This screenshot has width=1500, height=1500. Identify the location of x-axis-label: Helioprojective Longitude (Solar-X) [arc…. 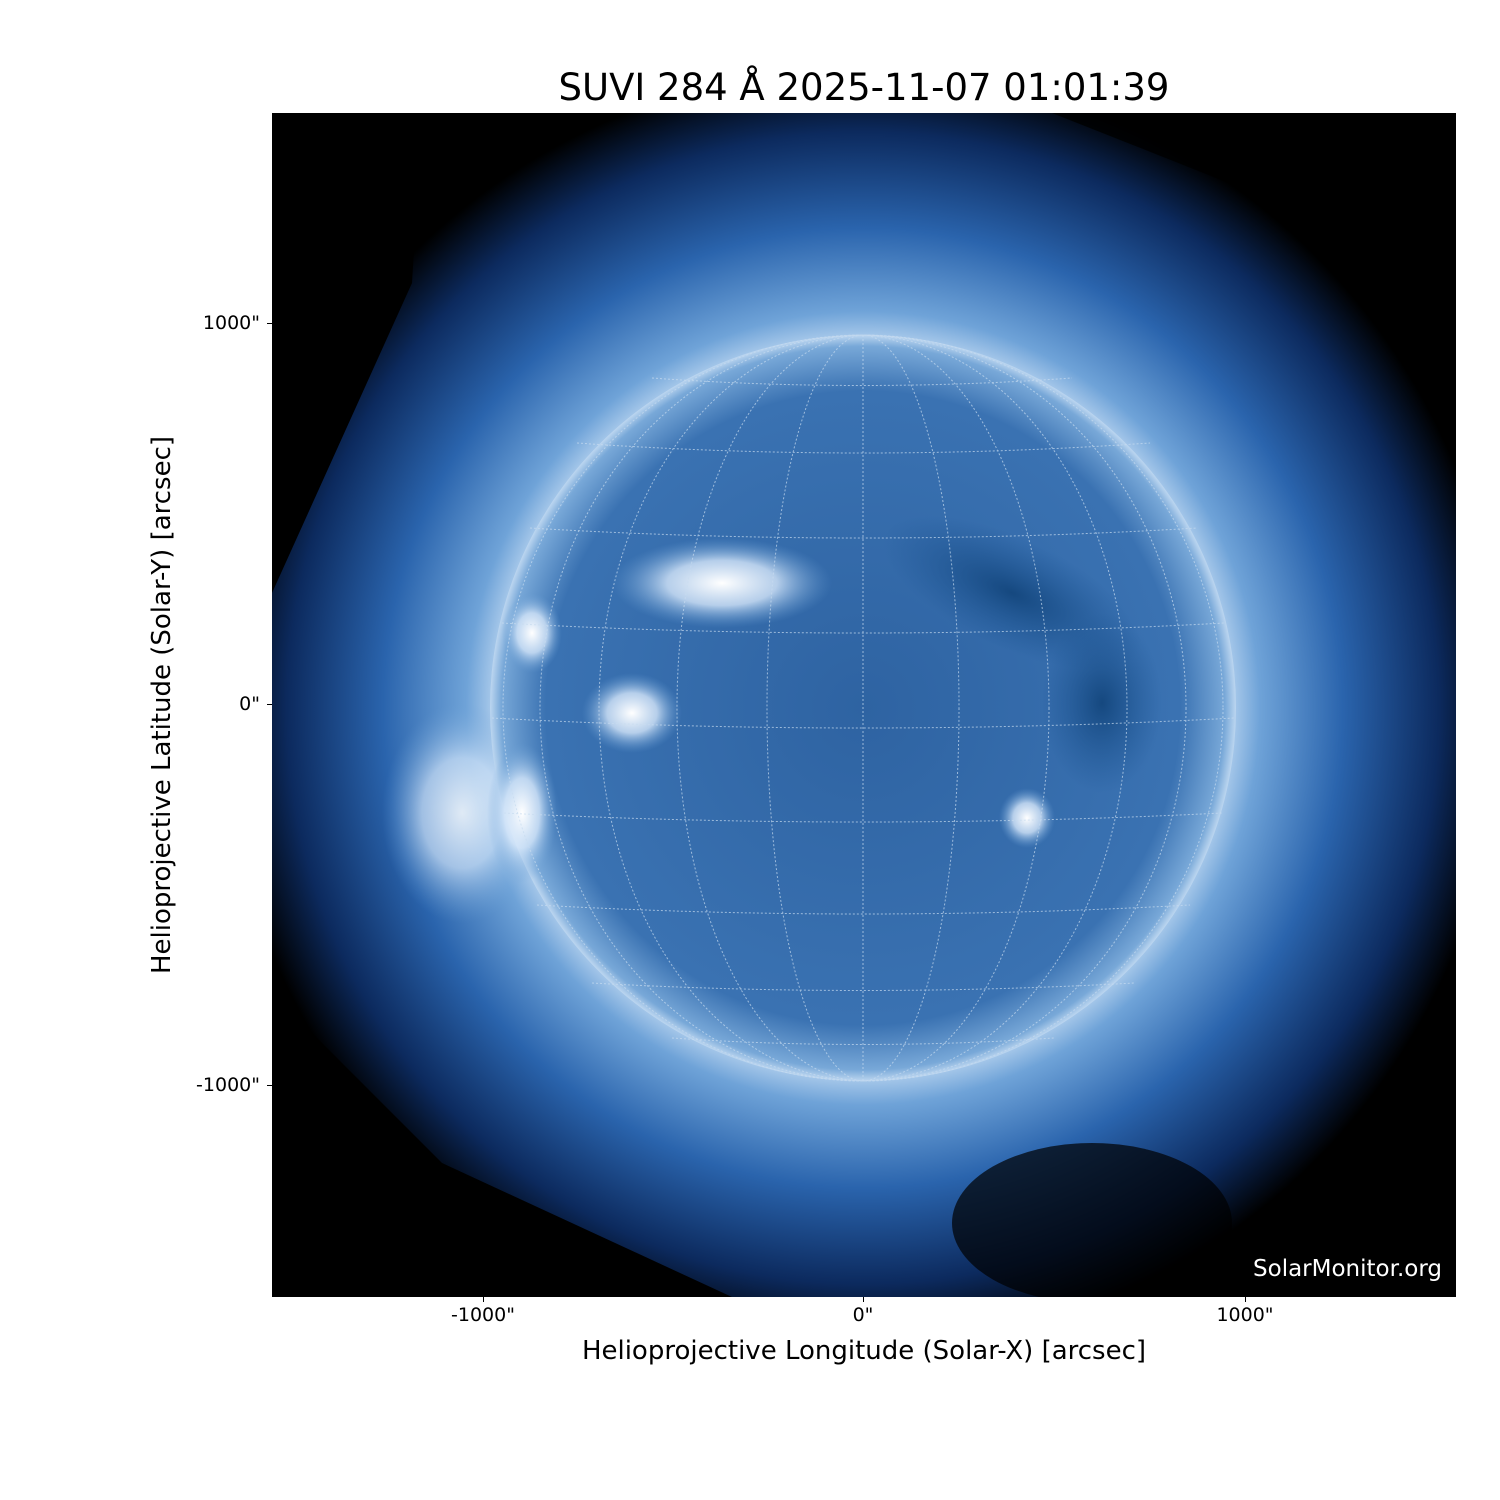
(864, 1351).